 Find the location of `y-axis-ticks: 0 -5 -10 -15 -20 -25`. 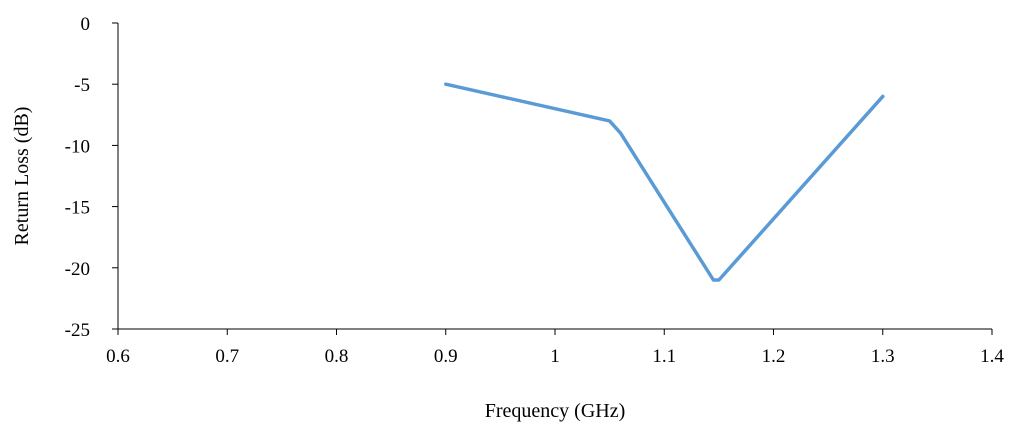

y-axis-ticks: 0 -5 -10 -15 -20 -25 is located at coordinates (91, 177).